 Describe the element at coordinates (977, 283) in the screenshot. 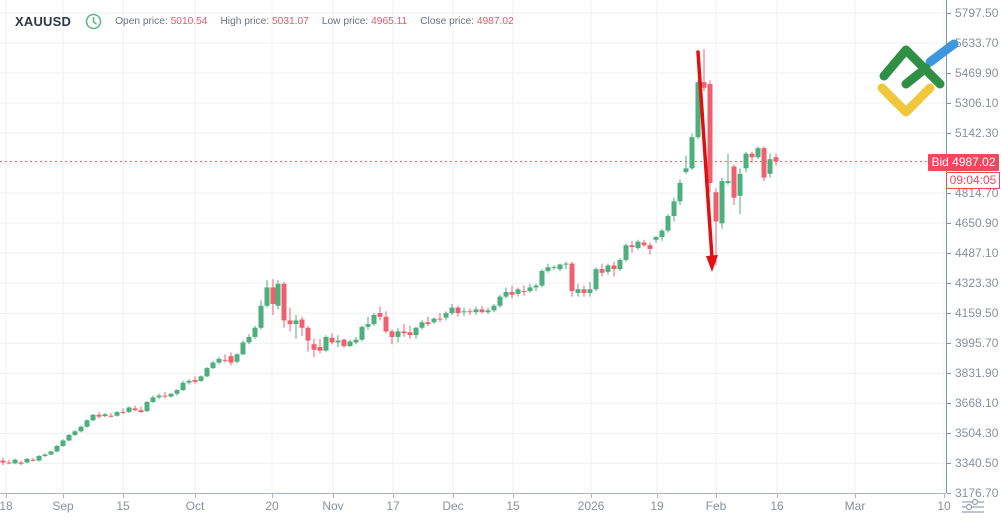

I see `price-tick-label: 4323.30` at that location.